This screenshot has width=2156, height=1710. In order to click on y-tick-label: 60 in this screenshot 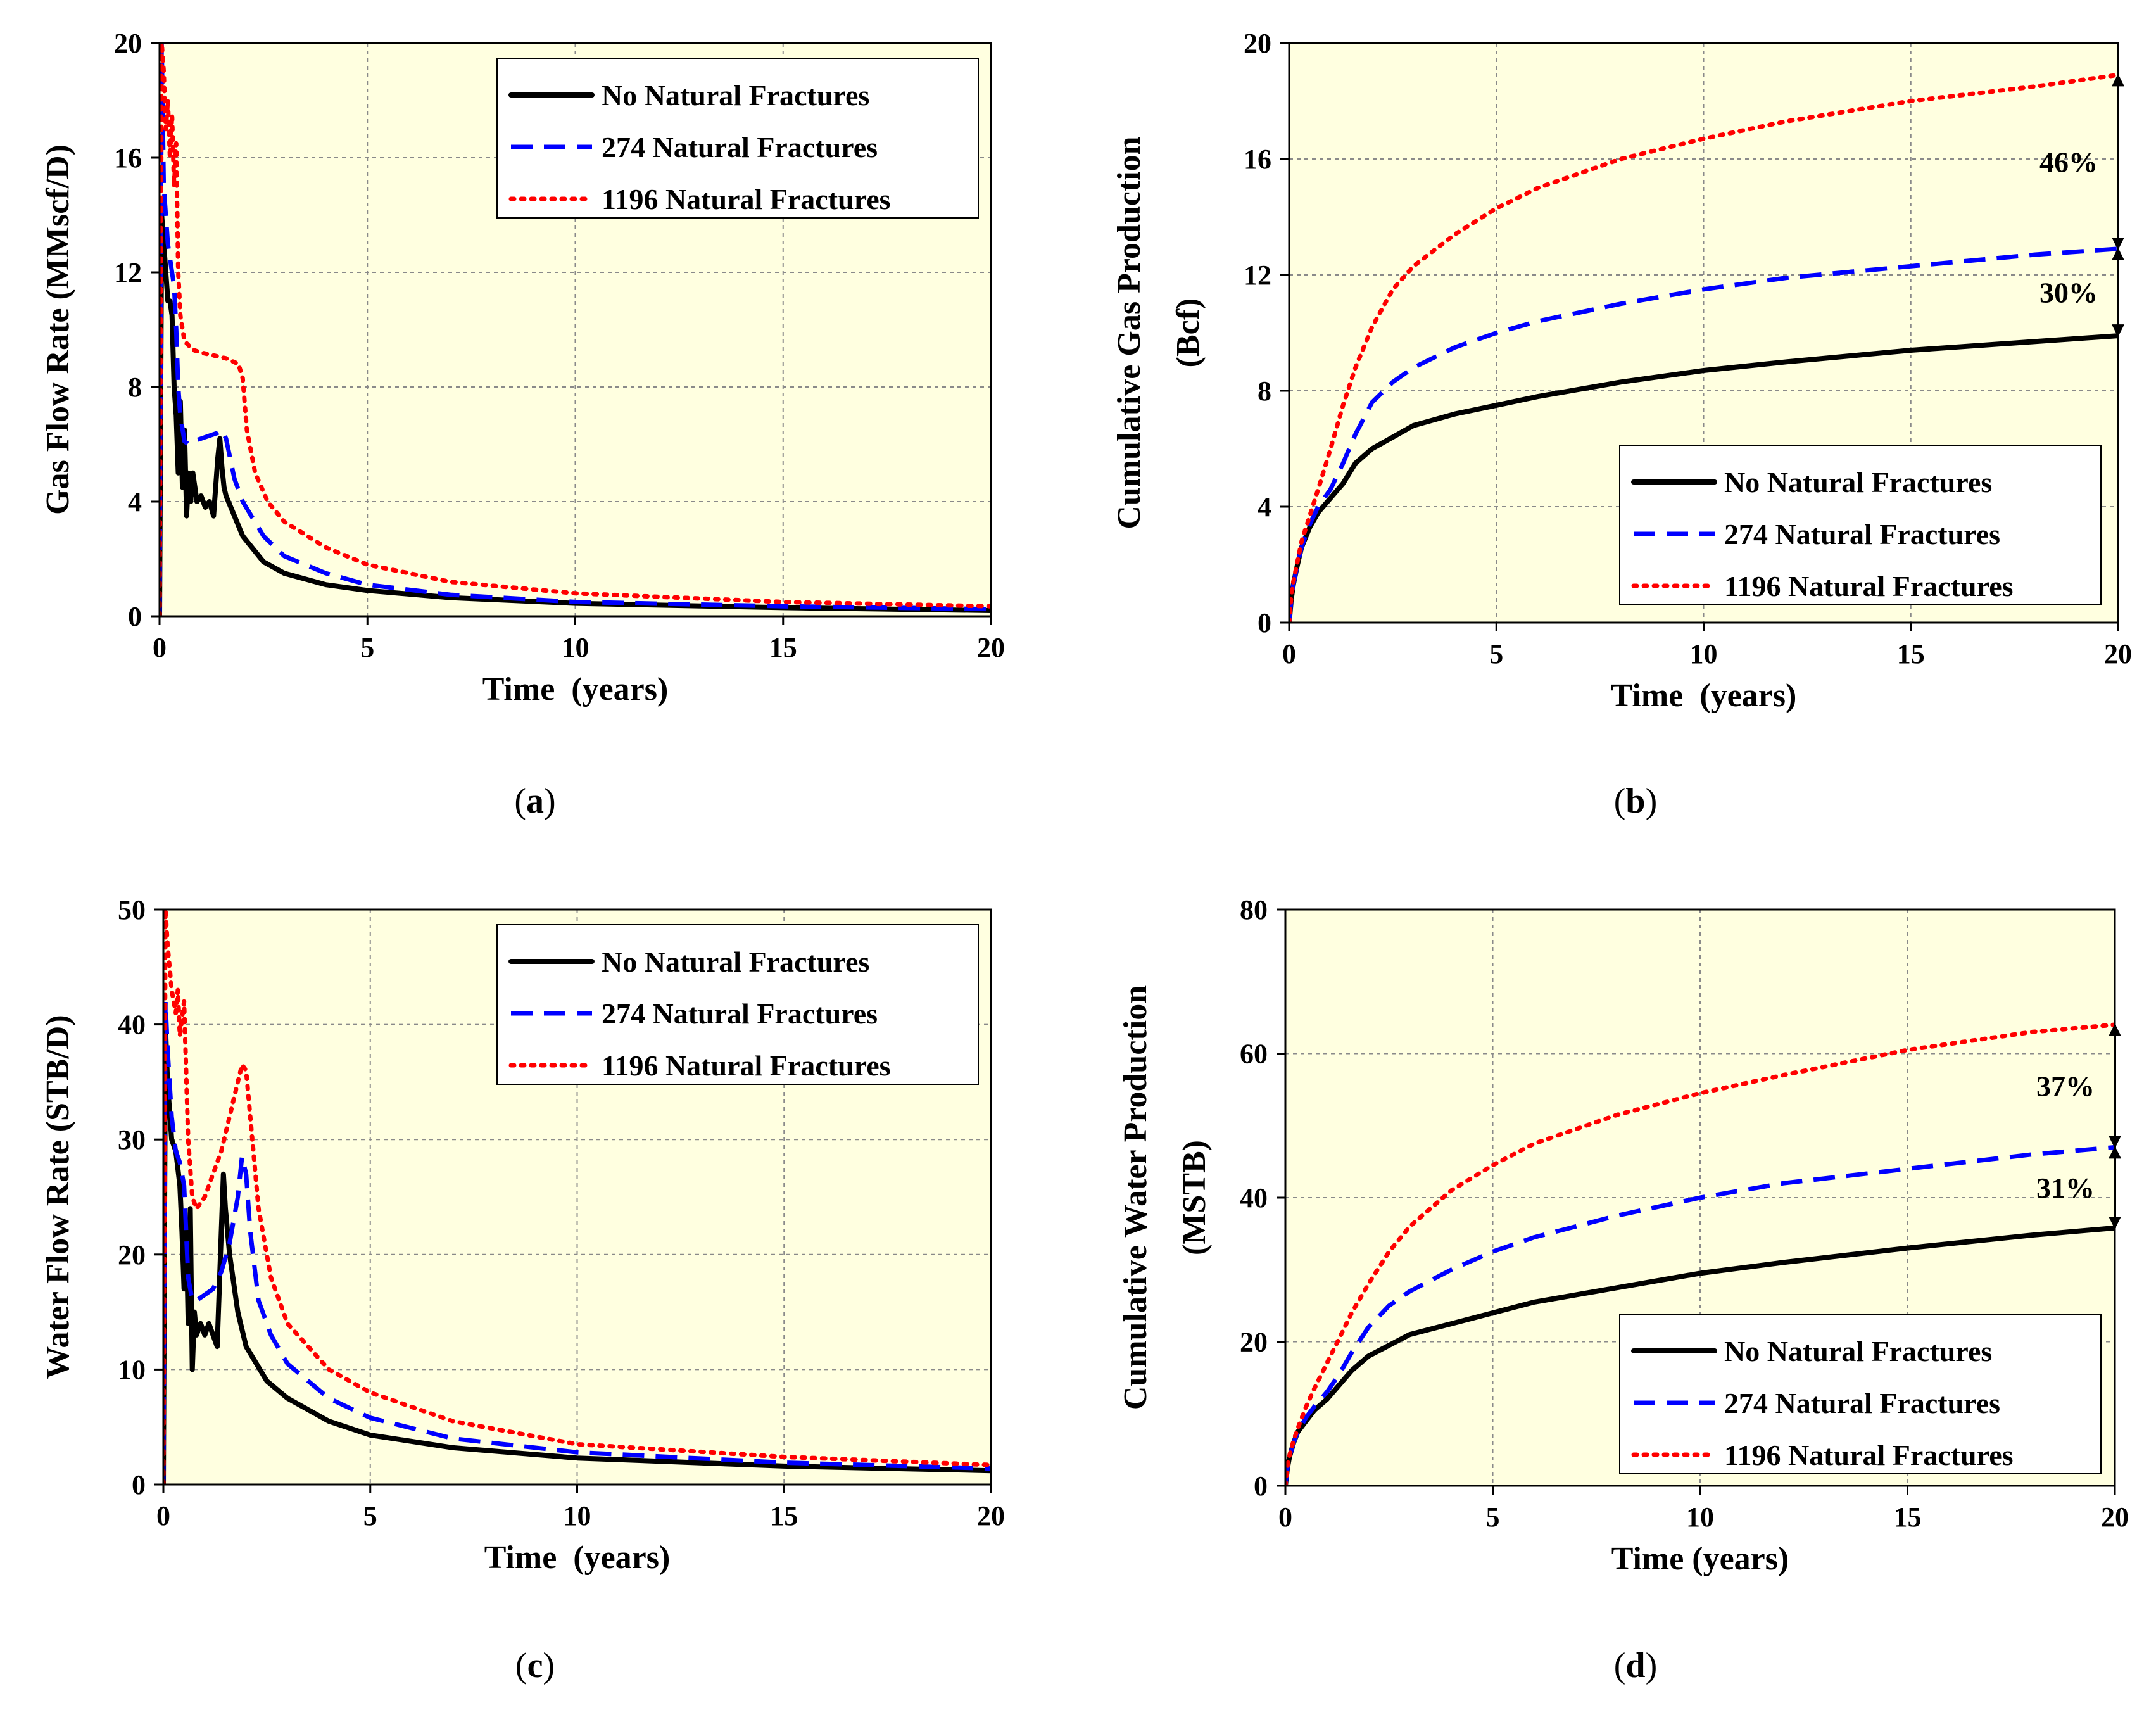, I will do `click(1254, 1054)`.